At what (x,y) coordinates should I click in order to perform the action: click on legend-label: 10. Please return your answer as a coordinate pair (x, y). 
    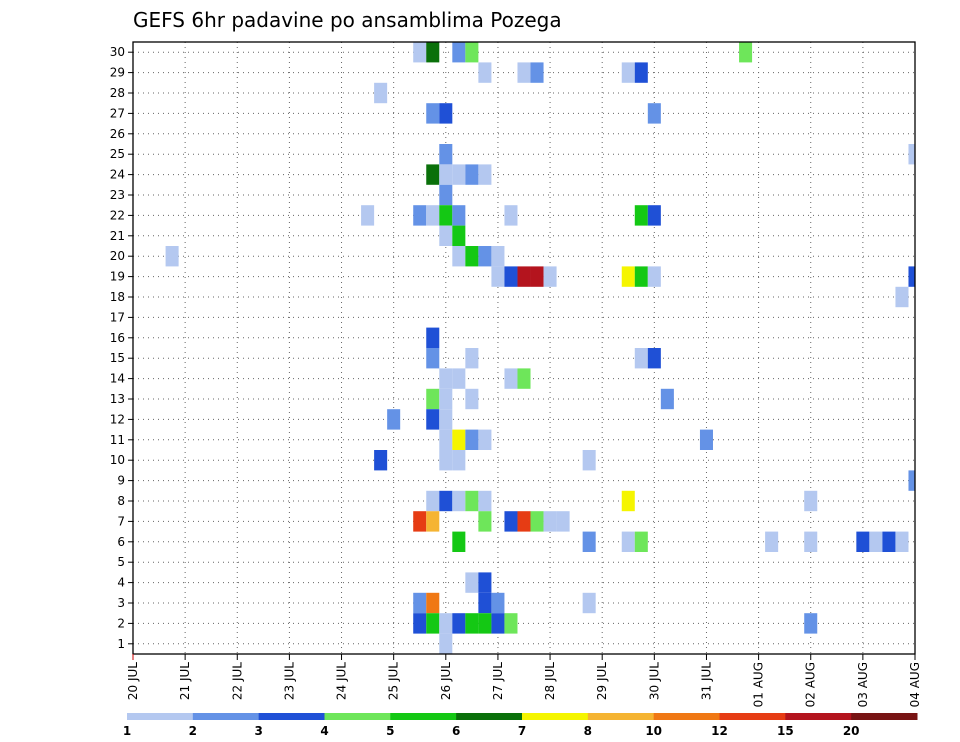
    Looking at the image, I should click on (653, 731).